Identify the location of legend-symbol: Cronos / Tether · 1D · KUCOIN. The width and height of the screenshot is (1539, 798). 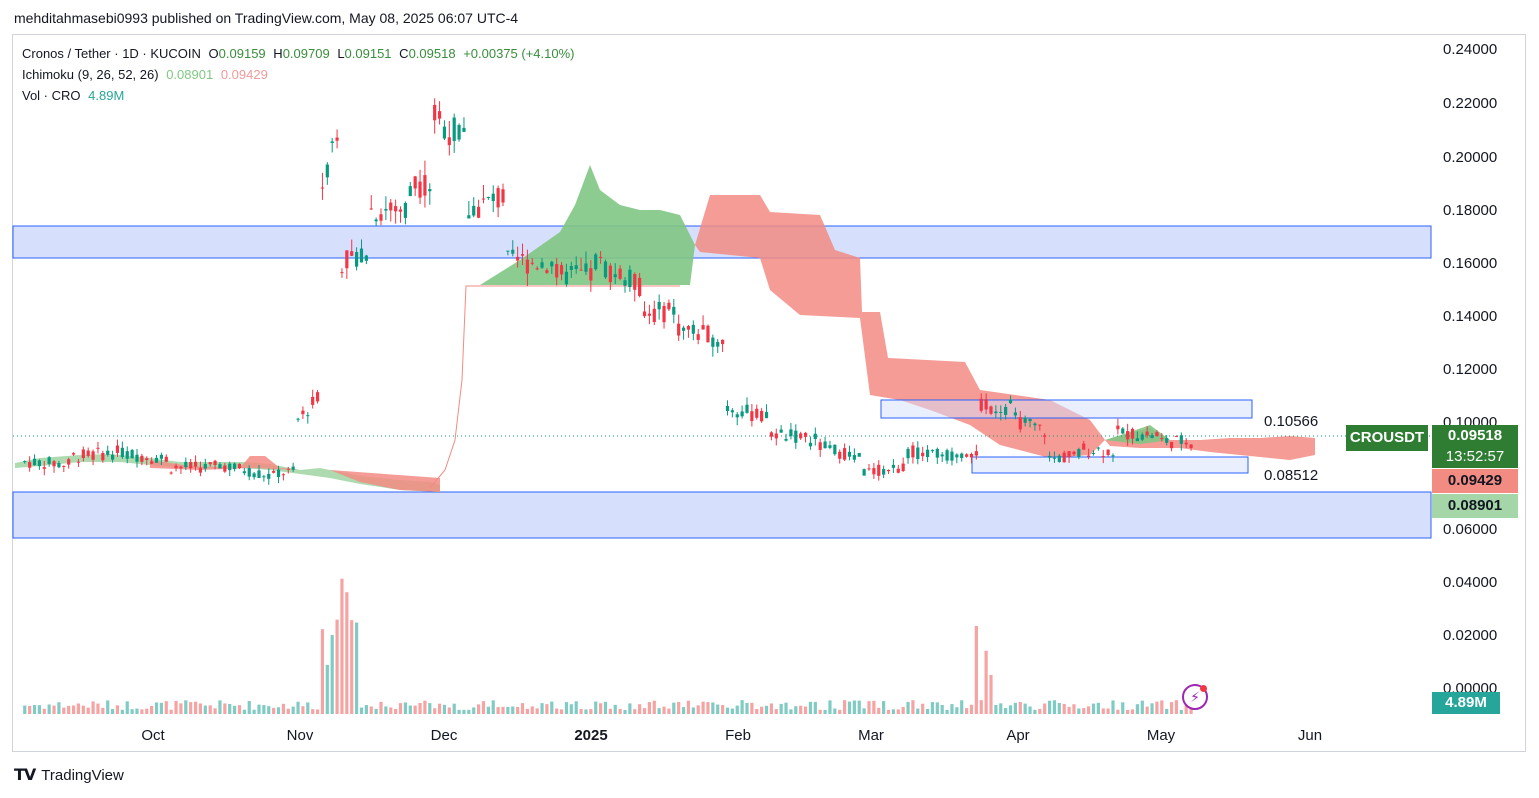
(111, 53).